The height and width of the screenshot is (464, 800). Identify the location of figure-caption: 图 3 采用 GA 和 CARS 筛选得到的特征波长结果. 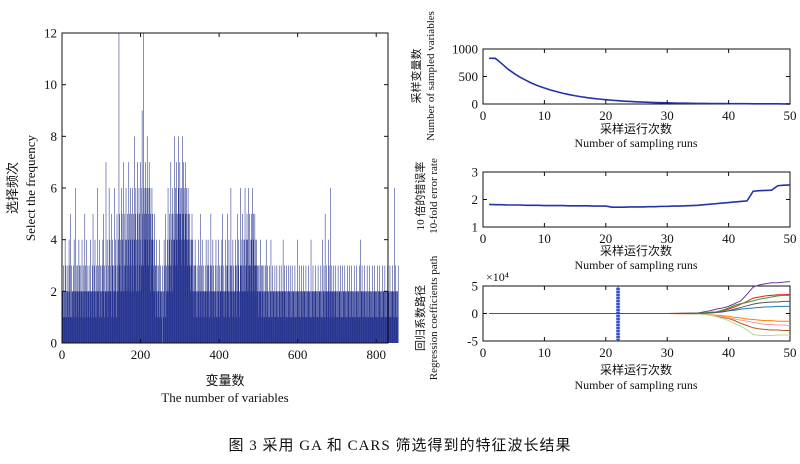
(400, 446).